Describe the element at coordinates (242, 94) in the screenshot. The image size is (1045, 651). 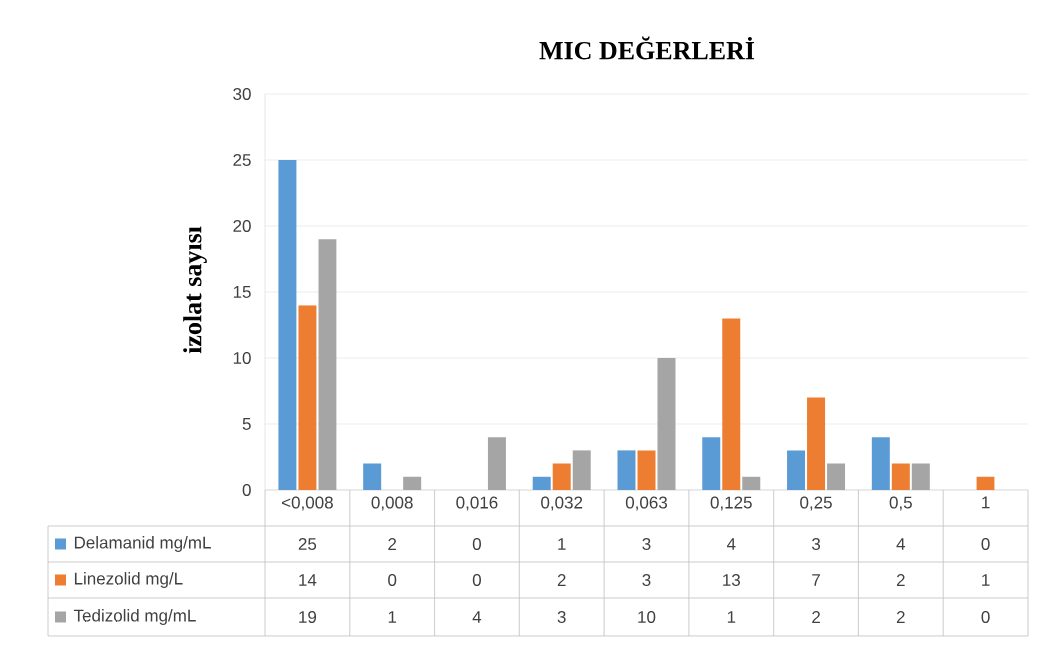
I see `y-tick-label: 30` at that location.